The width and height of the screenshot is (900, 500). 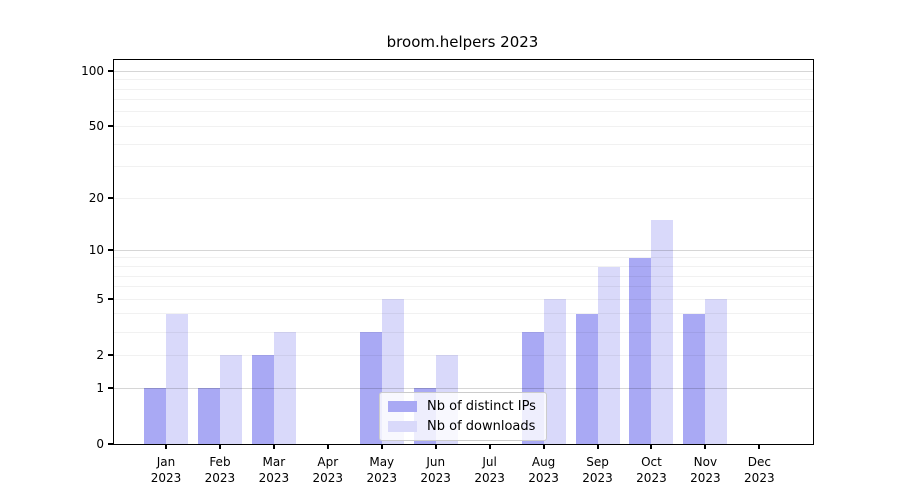 What do you see at coordinates (96, 198) in the screenshot?
I see `y-tick-label-20: 20` at bounding box center [96, 198].